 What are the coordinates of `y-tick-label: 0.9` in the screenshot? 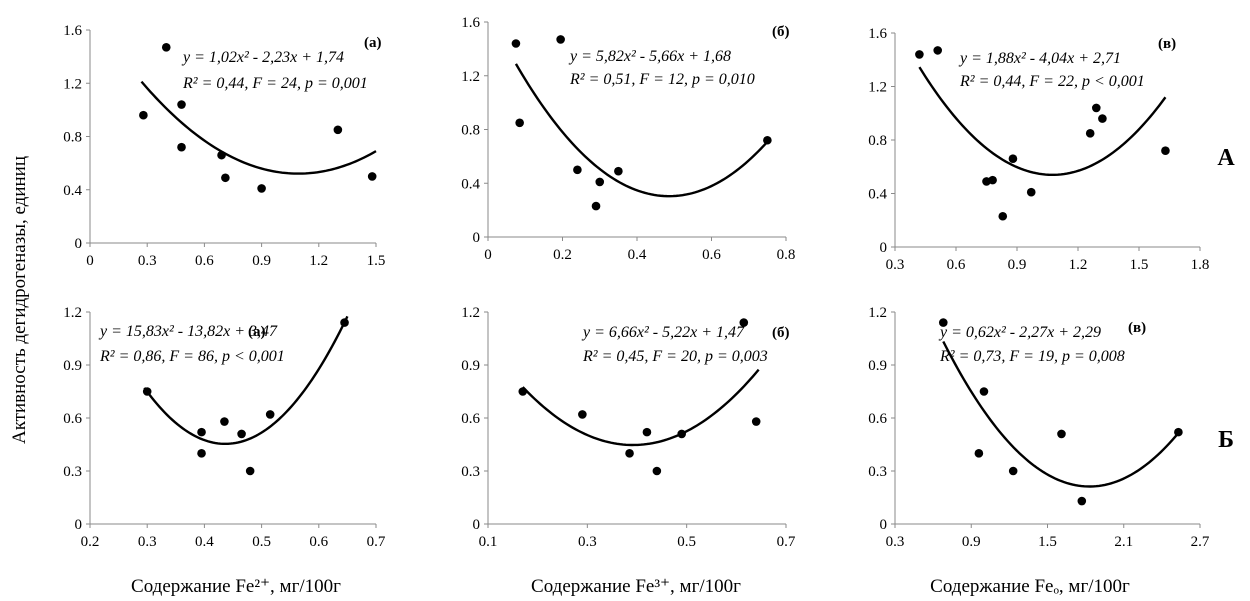 It's located at (877, 366).